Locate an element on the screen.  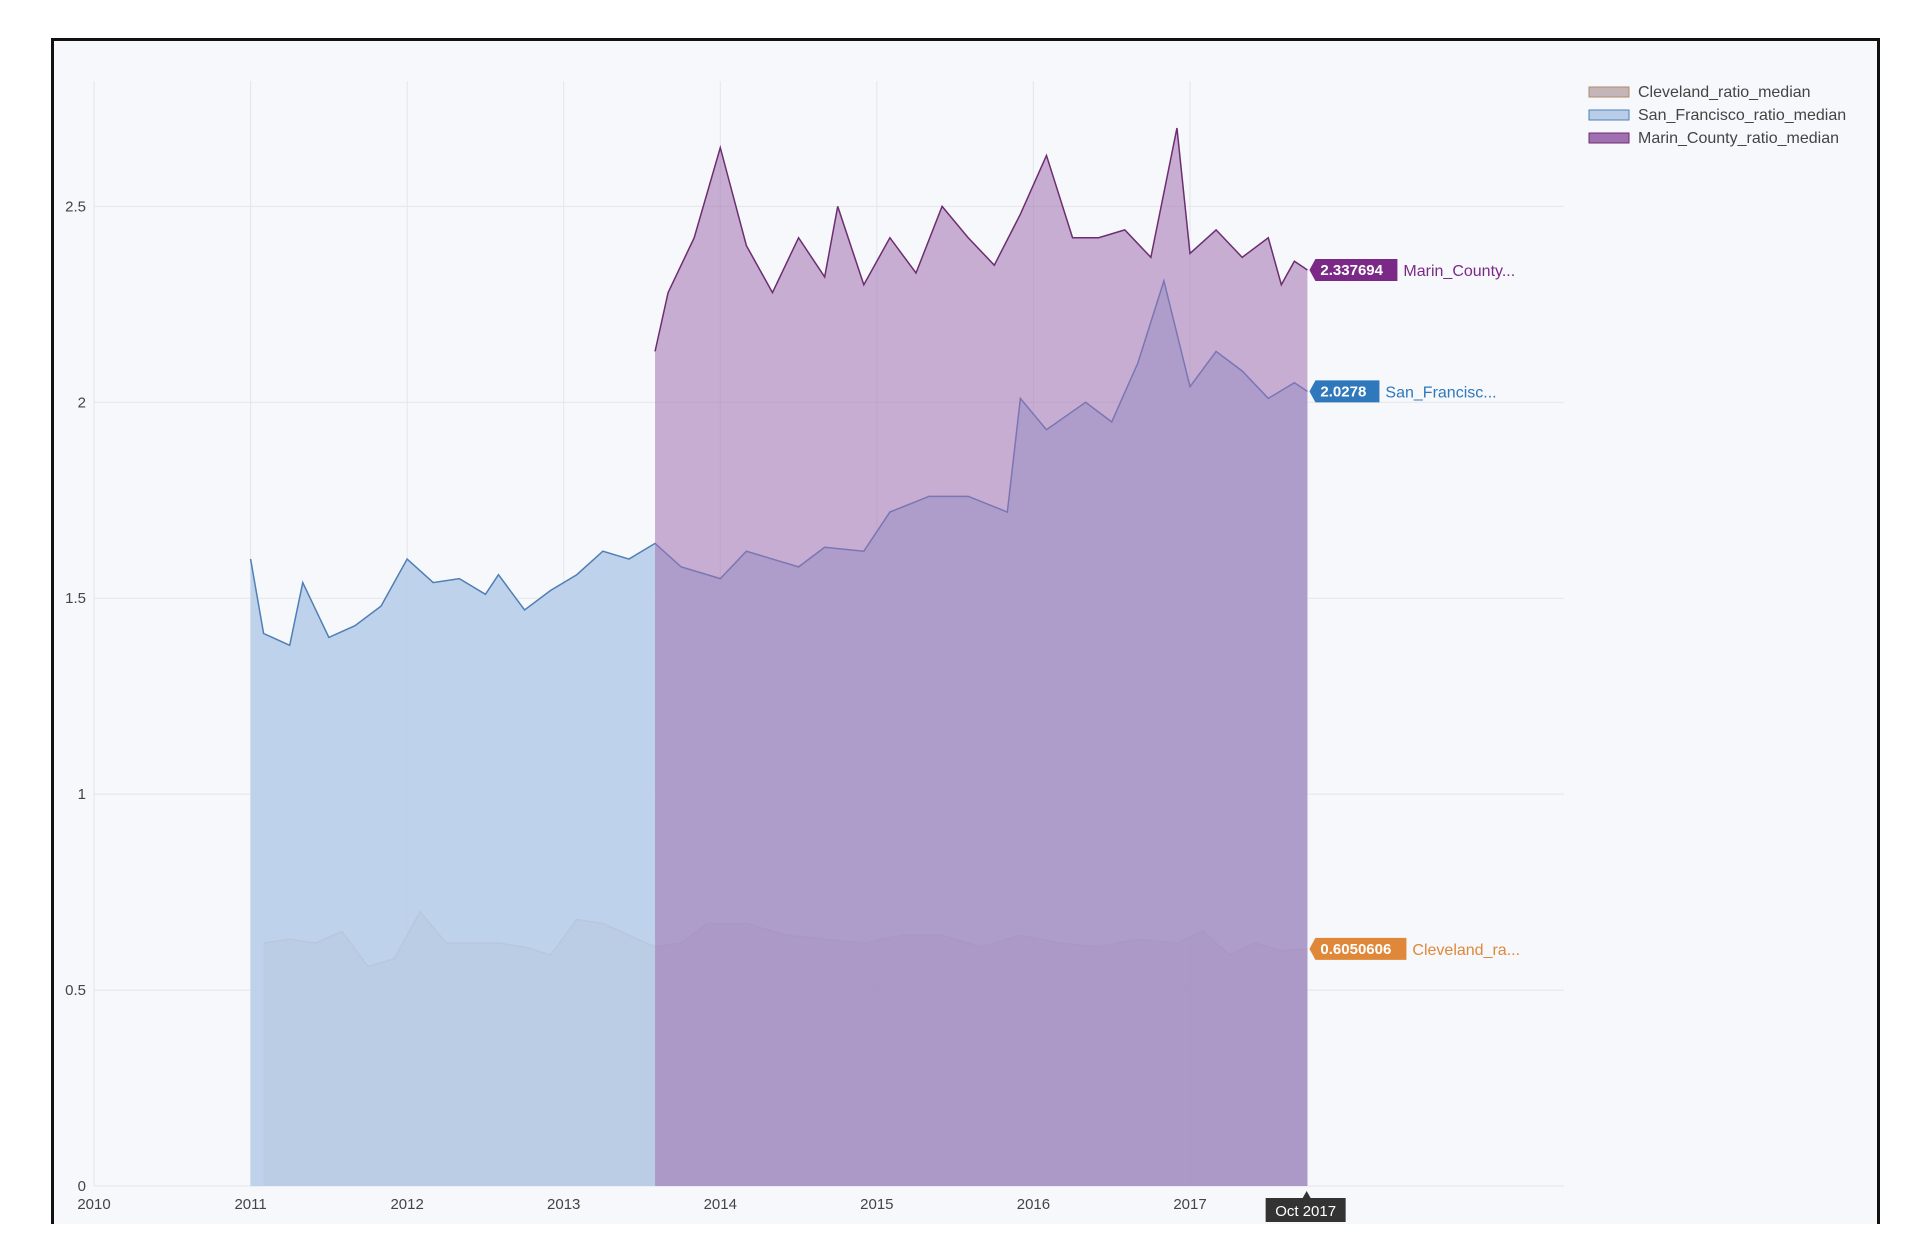
y-tick-label: 0.5 is located at coordinates (75, 990).